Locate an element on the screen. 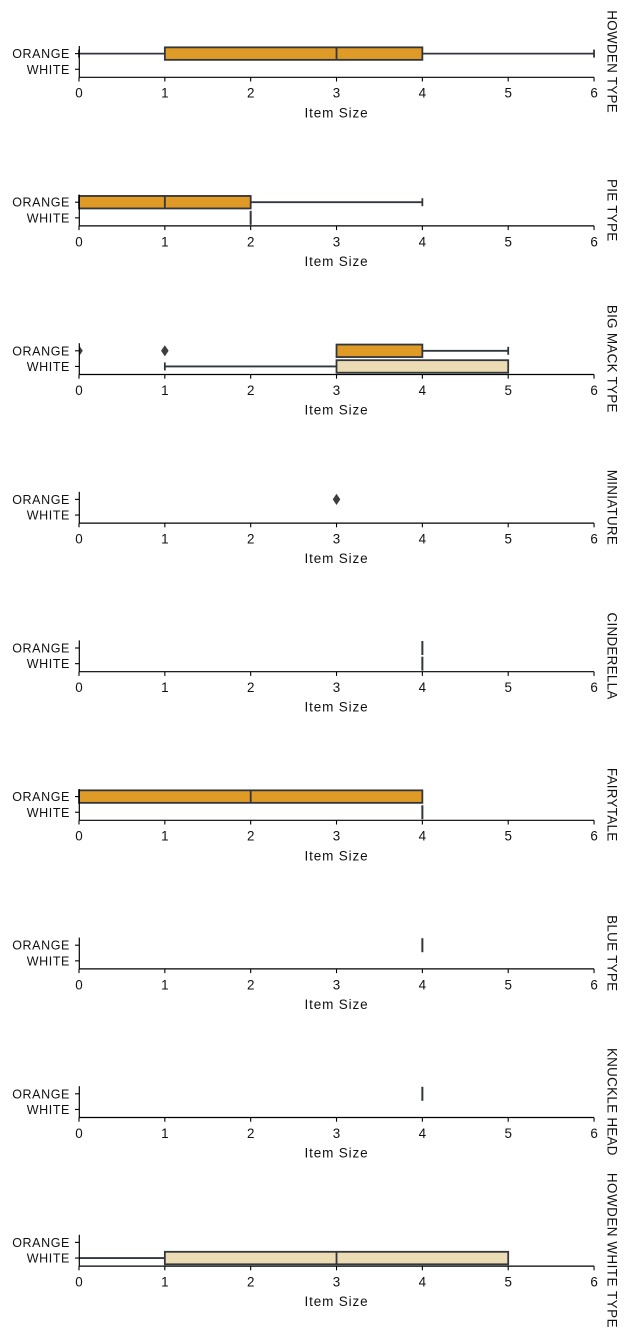 The width and height of the screenshot is (628, 1337). svg-text: BIG MACK TYPE is located at coordinates (612, 359).